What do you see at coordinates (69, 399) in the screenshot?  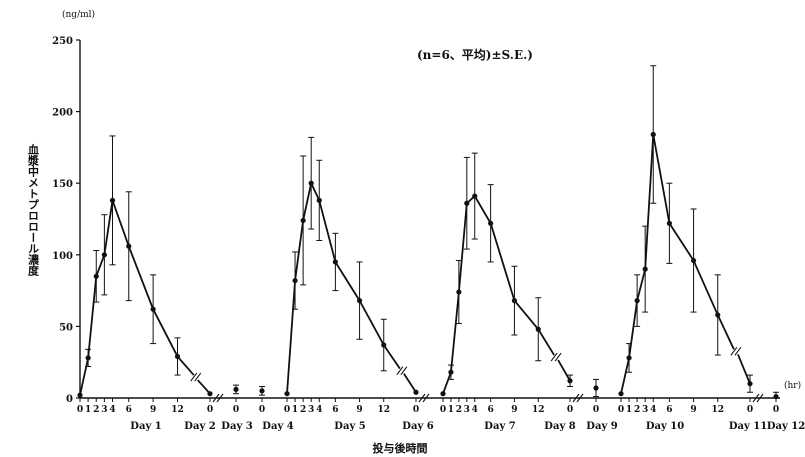 I see `y-tick-label: 0` at bounding box center [69, 399].